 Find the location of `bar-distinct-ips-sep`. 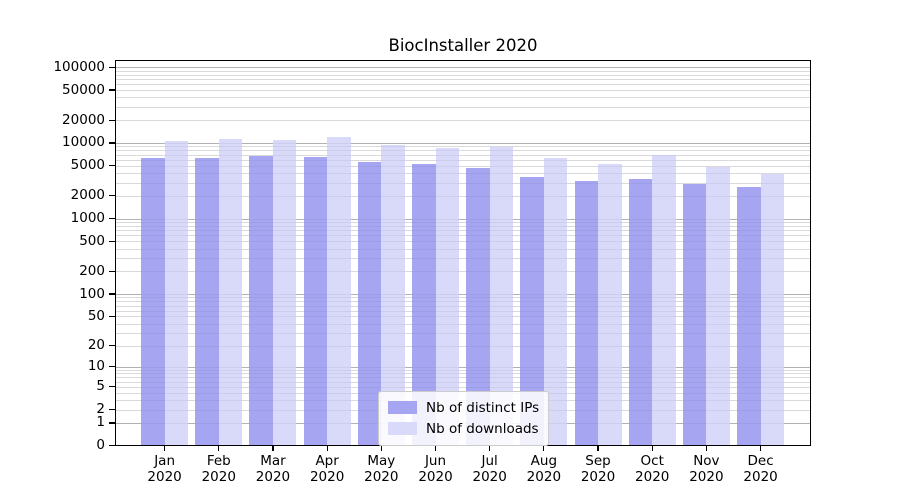

bar-distinct-ips-sep is located at coordinates (586, 313).